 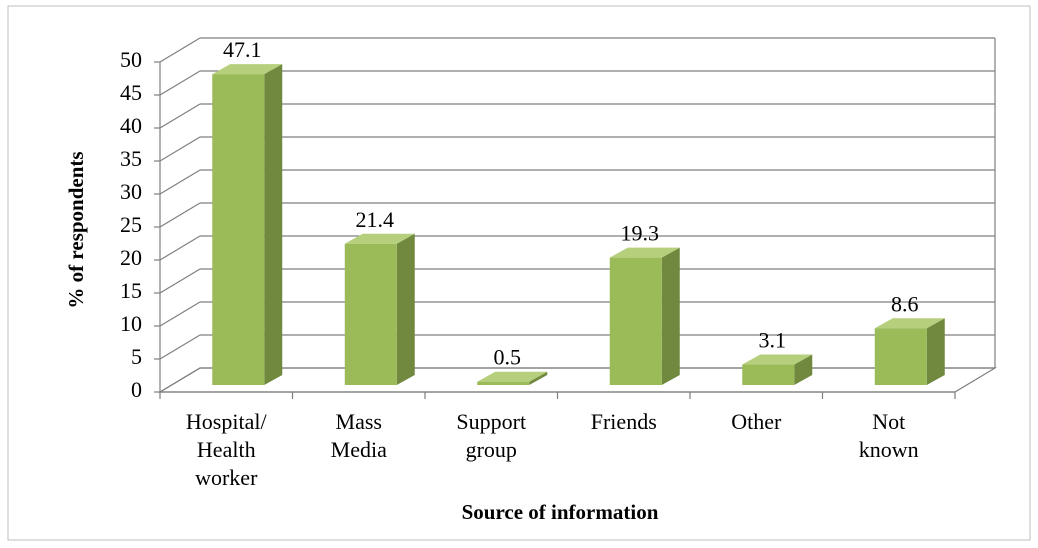 What do you see at coordinates (131, 59) in the screenshot?
I see `y-tick-label: 50` at bounding box center [131, 59].